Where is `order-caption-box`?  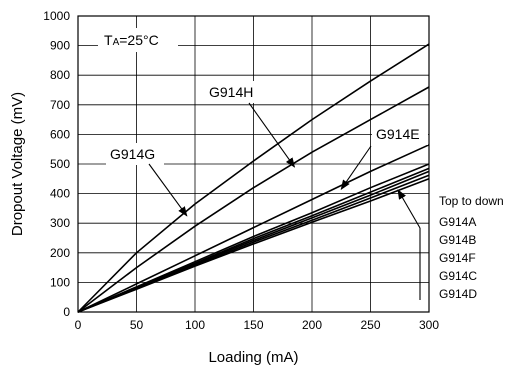 order-caption-box is located at coordinates (476, 249).